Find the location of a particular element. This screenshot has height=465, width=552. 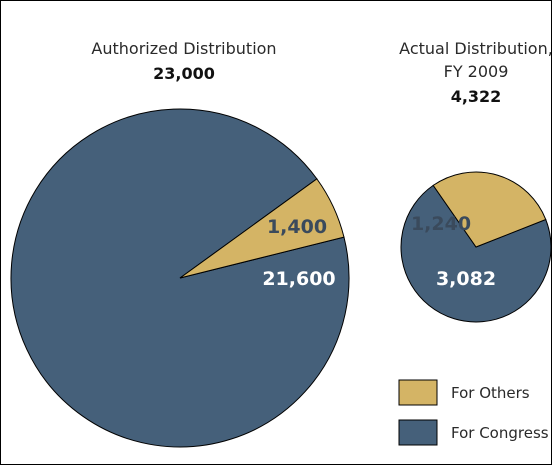

right-pie-slice-for-congress is located at coordinates (475, 253).